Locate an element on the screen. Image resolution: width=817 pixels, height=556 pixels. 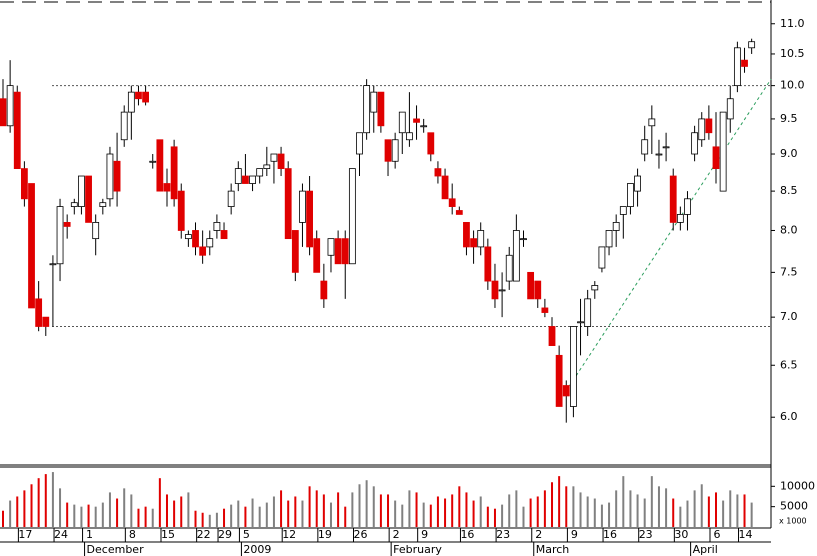
x-tick-label: 14 is located at coordinates (746, 534).